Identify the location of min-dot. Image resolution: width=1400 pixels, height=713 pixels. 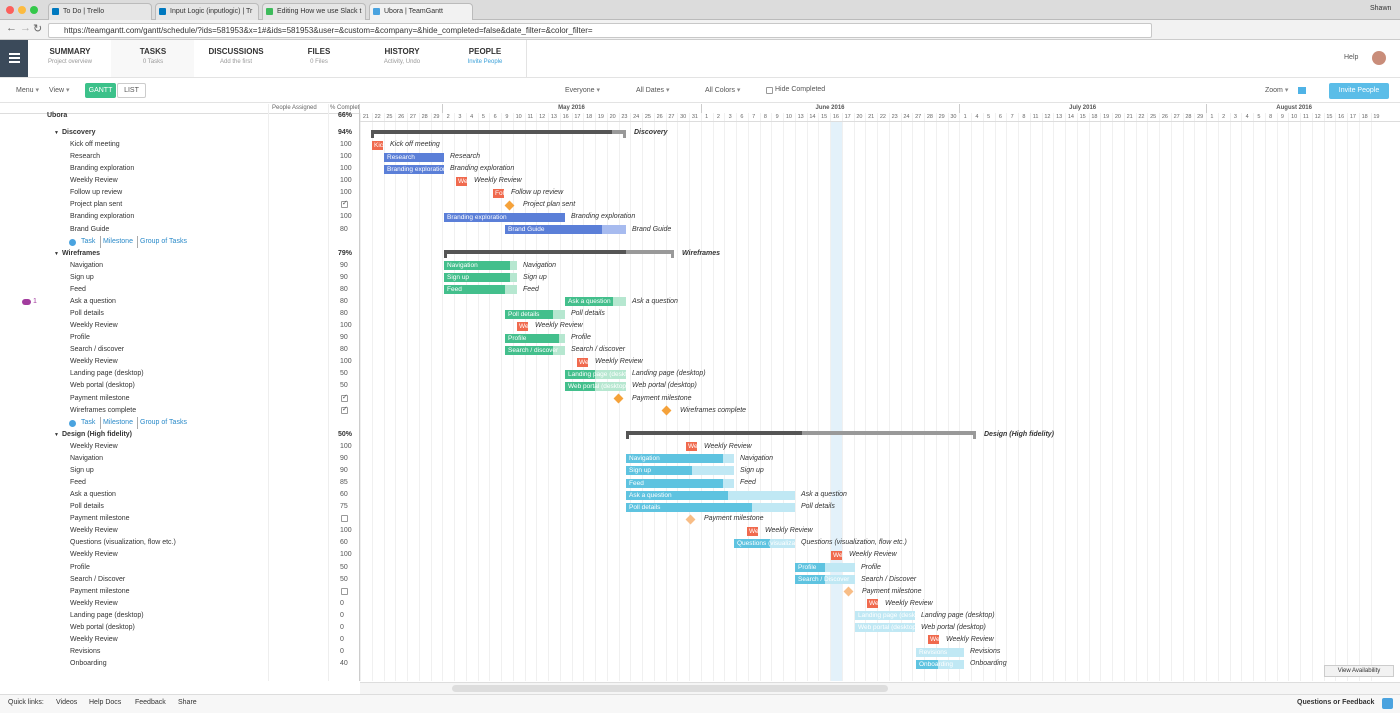
(22, 10).